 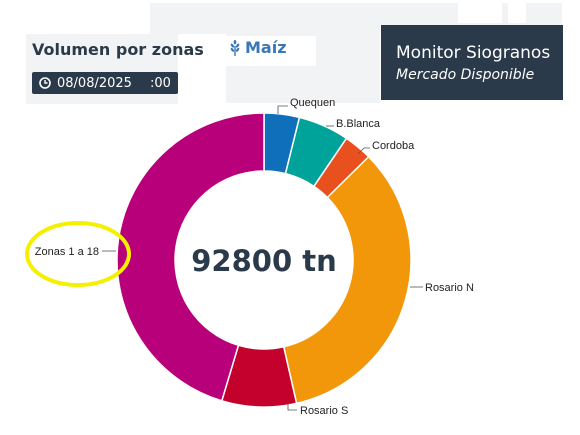 I want to click on date-badge: 08/08/2025 :00, so click(x=105, y=83).